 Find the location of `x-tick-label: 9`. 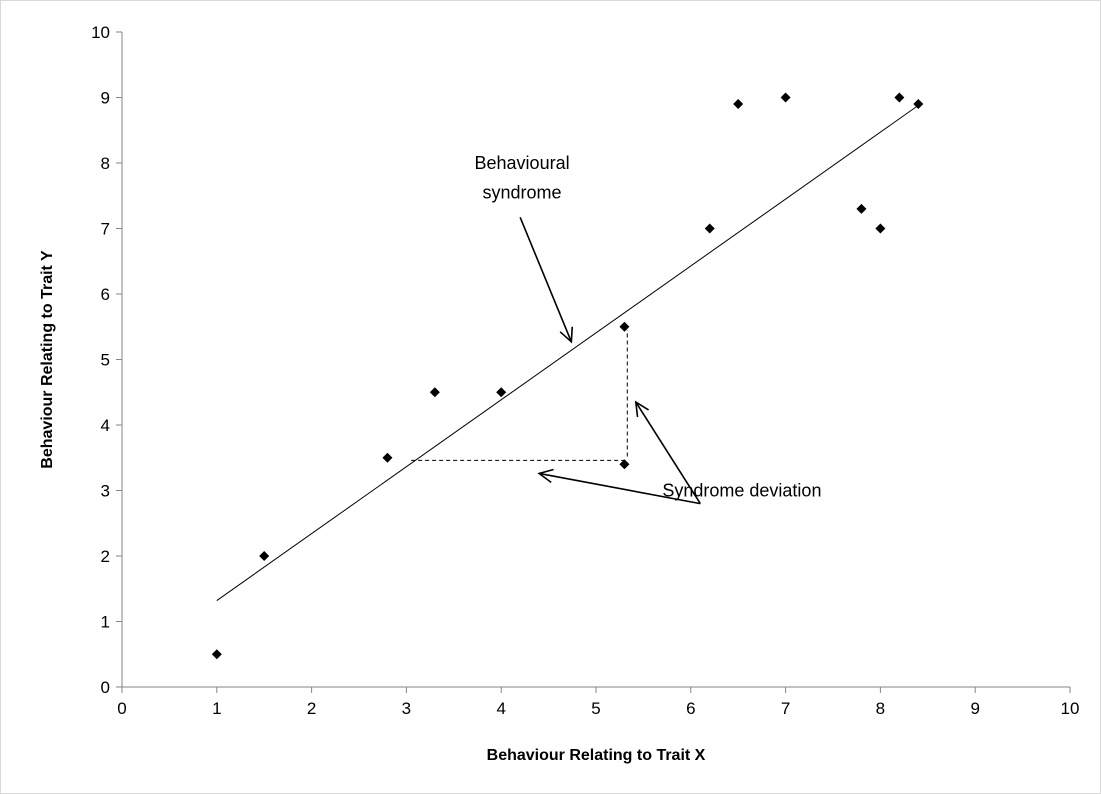

x-tick-label: 9 is located at coordinates (974, 708).